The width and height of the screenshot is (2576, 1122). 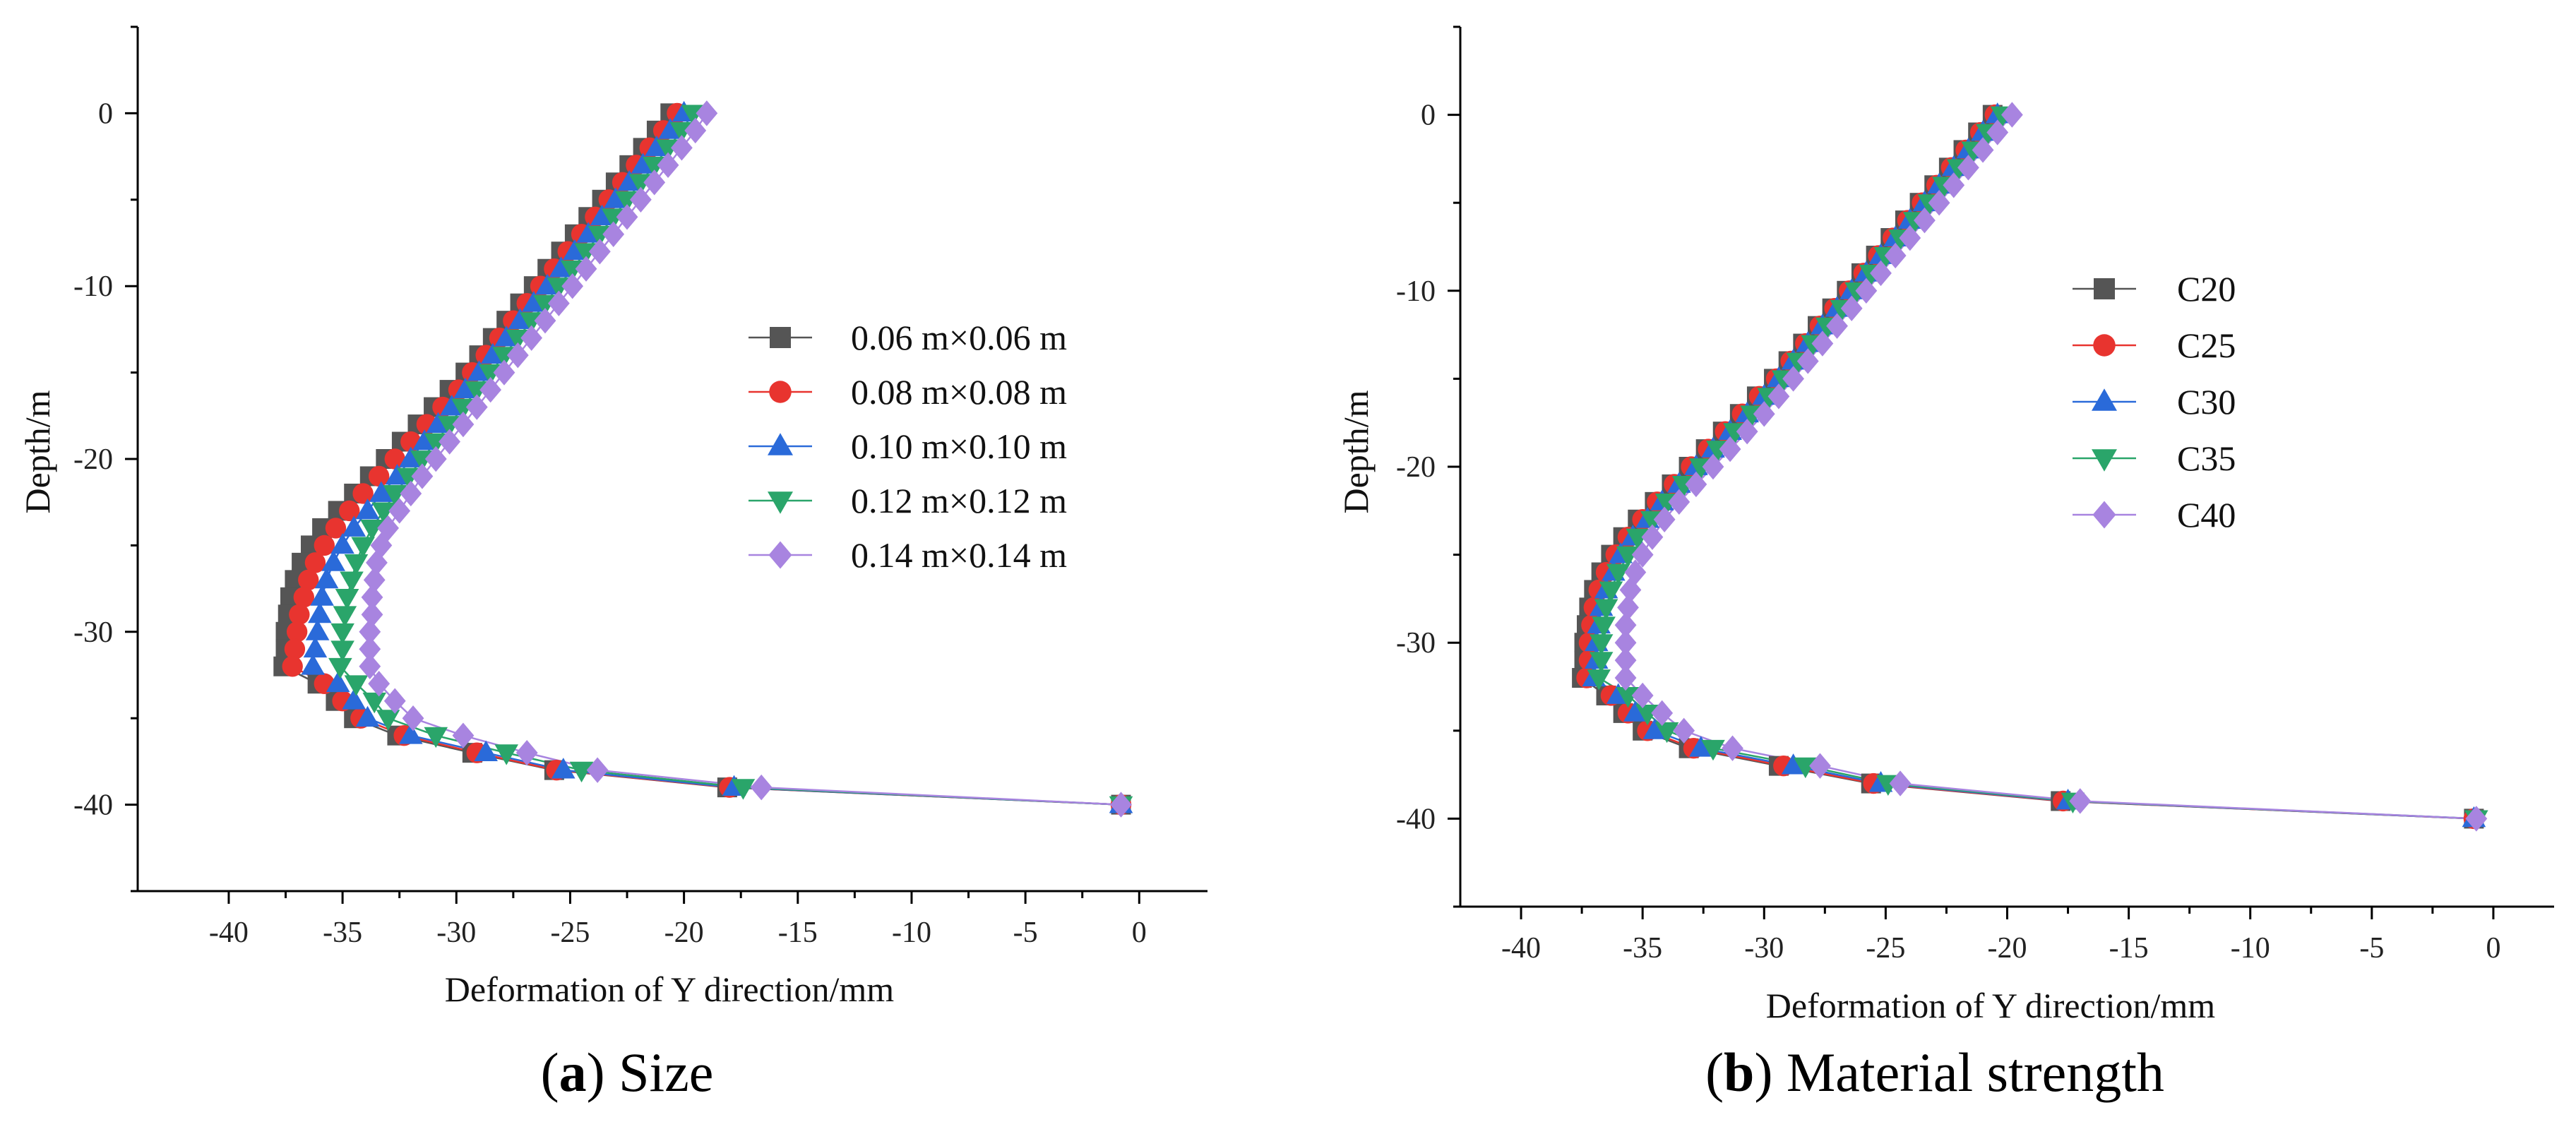 What do you see at coordinates (1521, 948) in the screenshot?
I see `panel-b-x-tick-label: -40` at bounding box center [1521, 948].